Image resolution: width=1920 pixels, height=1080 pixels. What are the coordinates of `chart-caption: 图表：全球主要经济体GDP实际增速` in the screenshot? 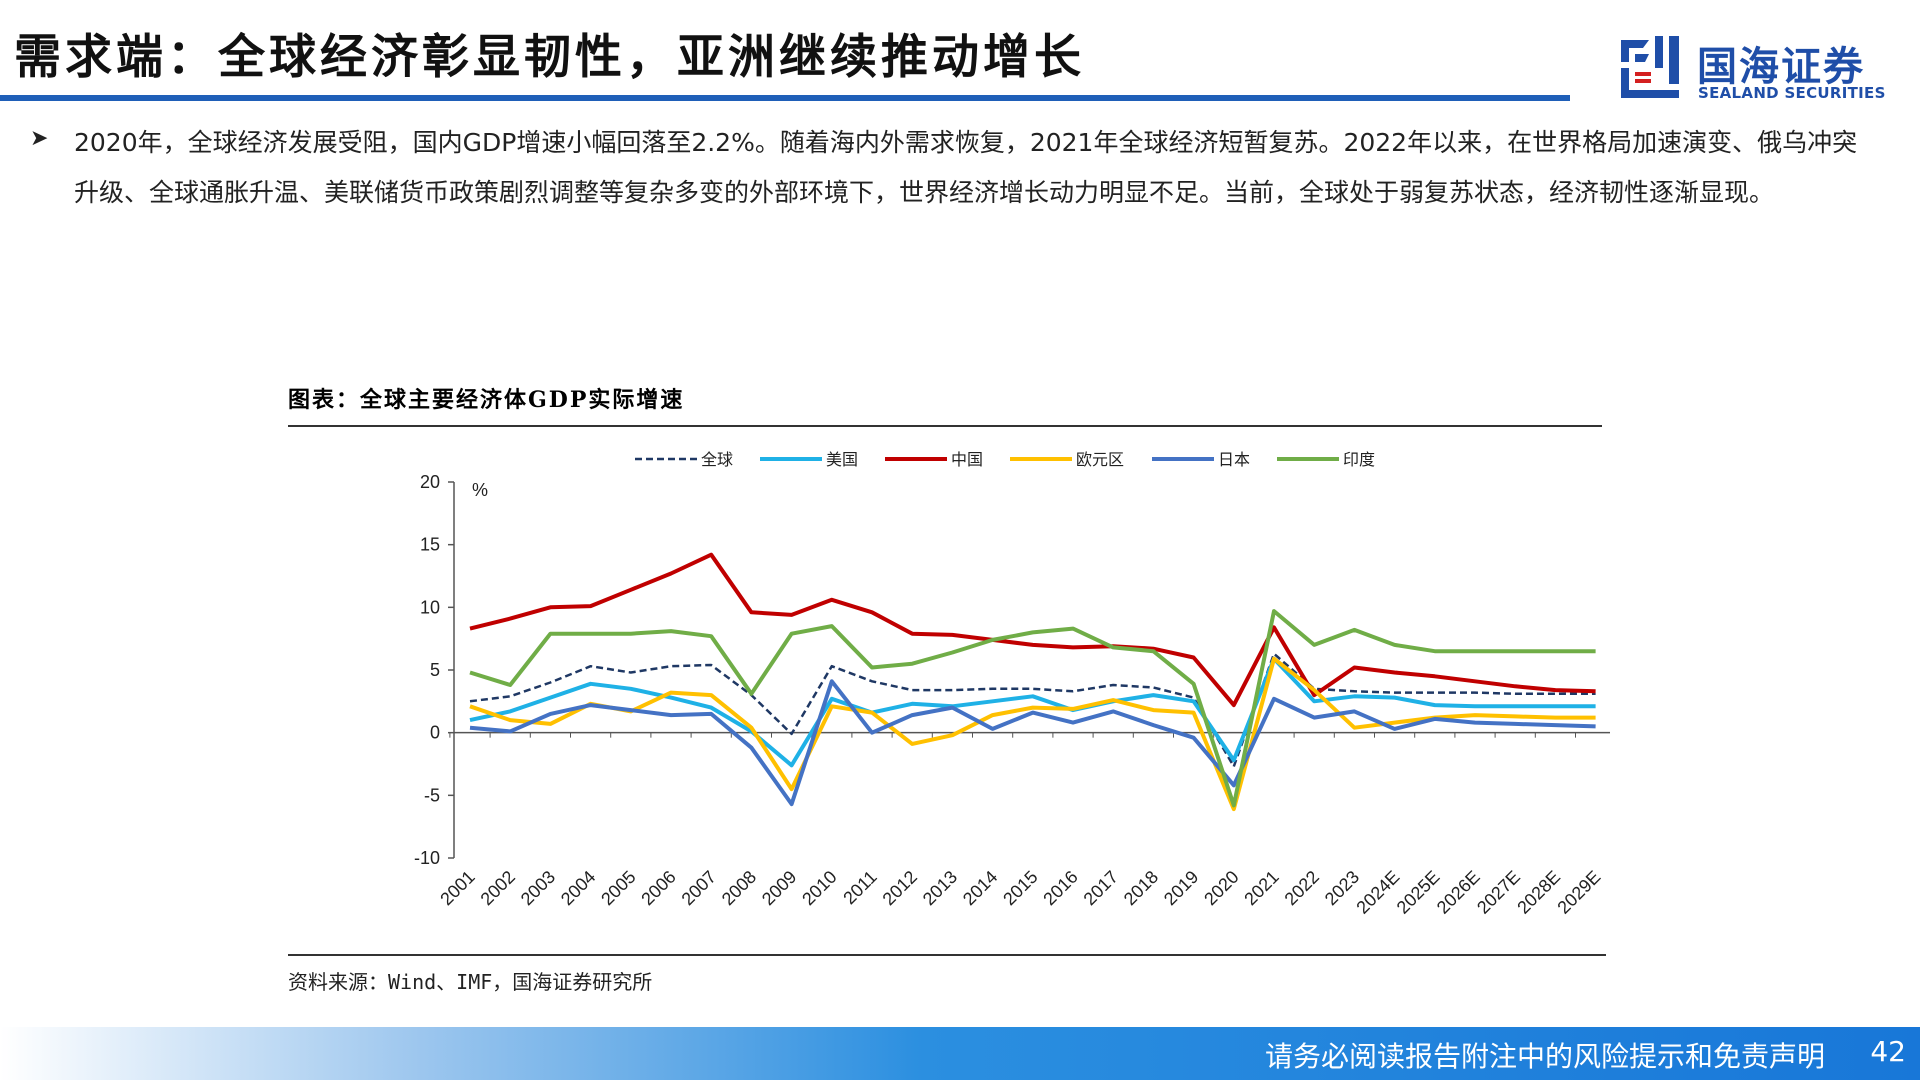 It's located at (486, 400).